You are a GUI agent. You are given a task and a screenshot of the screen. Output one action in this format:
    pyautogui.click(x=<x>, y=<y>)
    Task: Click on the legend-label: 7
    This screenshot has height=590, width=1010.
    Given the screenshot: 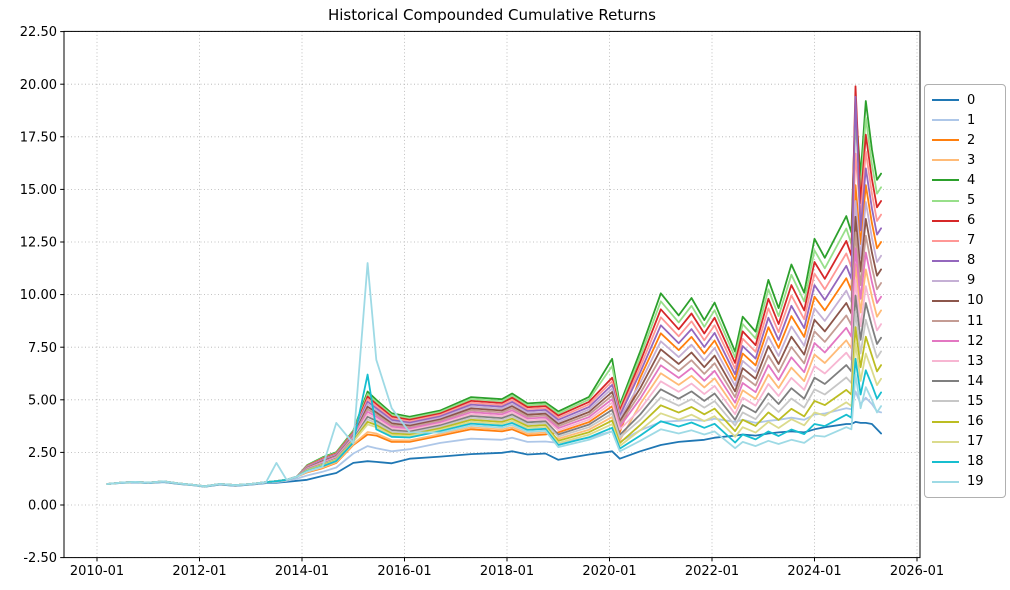 What is the action you would take?
    pyautogui.click(x=971, y=241)
    